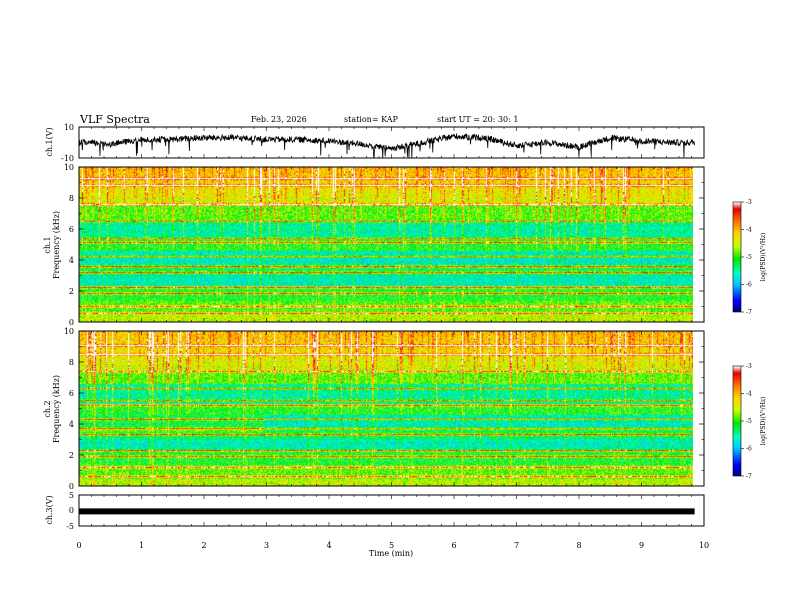 The image size is (792, 612). Describe the element at coordinates (749, 257) in the screenshot. I see `ch1-colorbar-tick-label: -5` at that location.